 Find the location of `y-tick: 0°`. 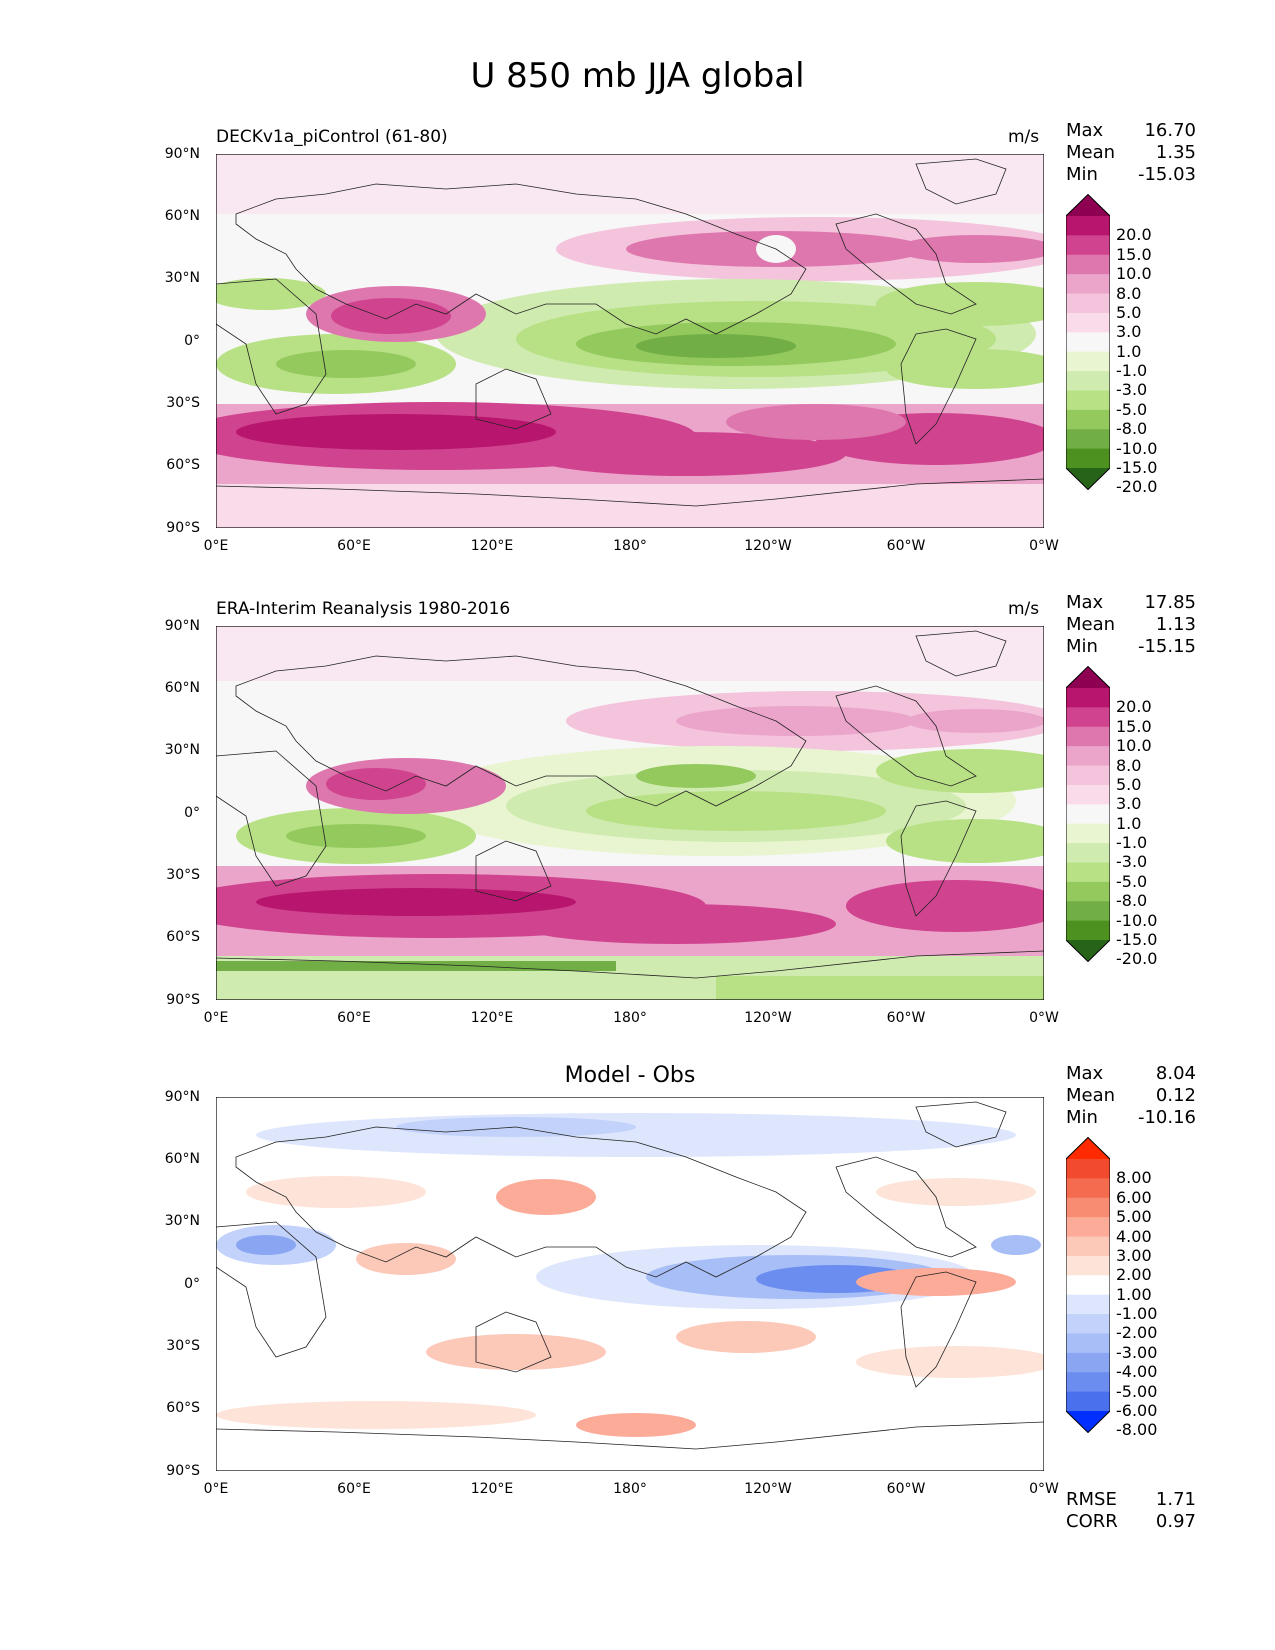

y-tick: 0° is located at coordinates (192, 341).